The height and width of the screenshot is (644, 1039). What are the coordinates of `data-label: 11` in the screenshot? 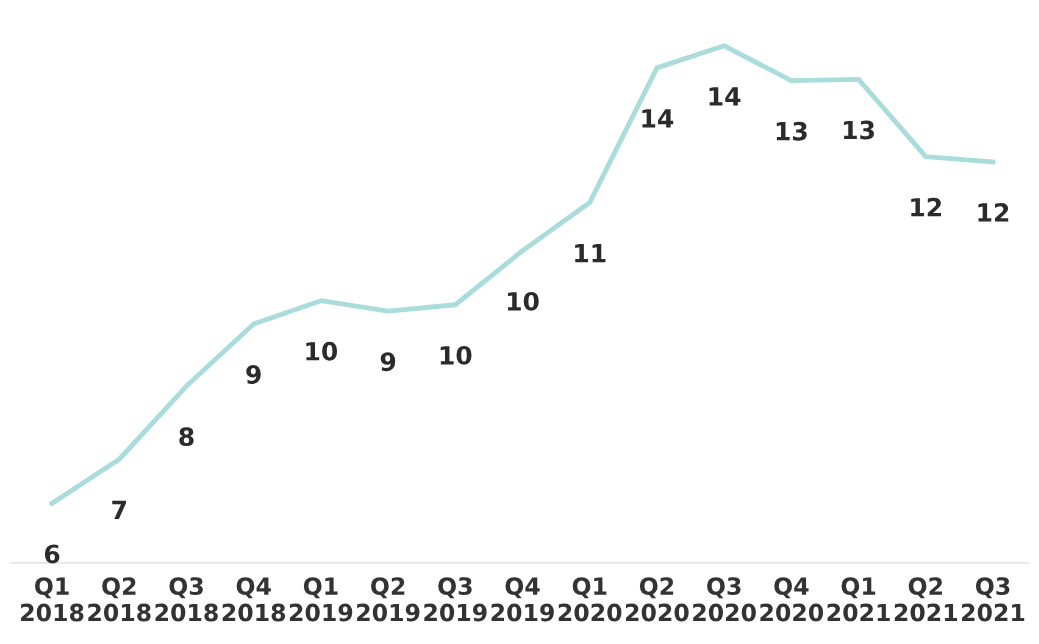 It's located at (590, 253).